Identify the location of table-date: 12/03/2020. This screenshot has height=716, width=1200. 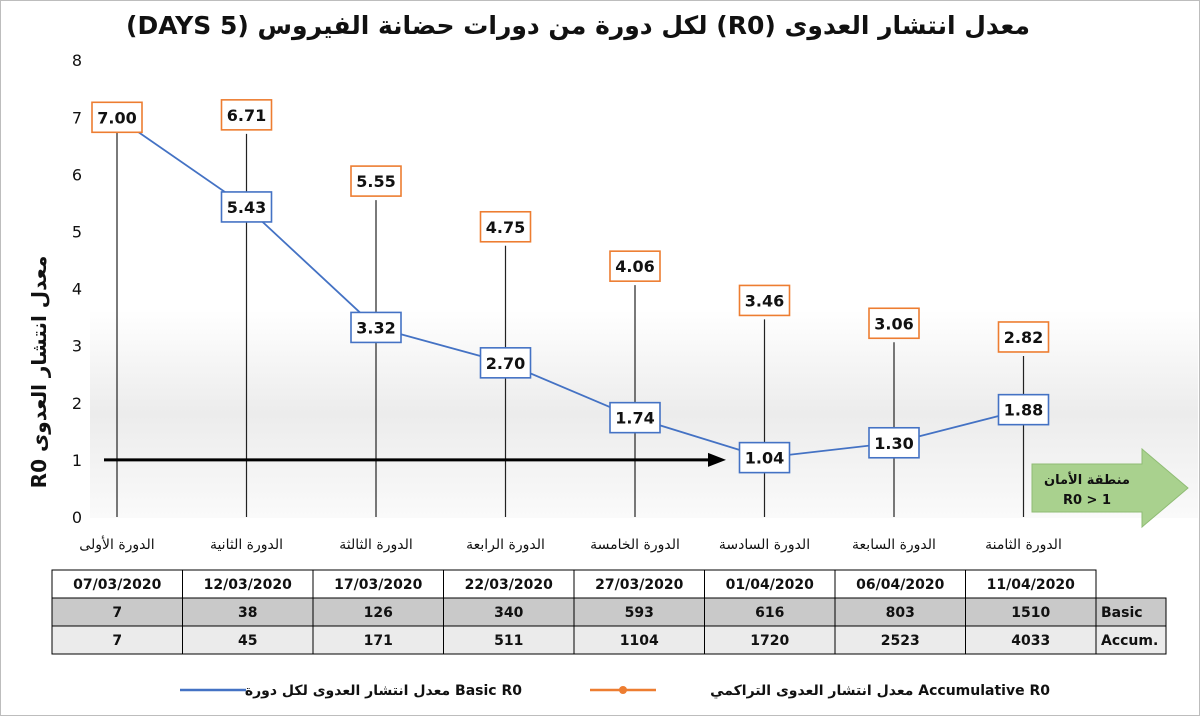
(248, 585).